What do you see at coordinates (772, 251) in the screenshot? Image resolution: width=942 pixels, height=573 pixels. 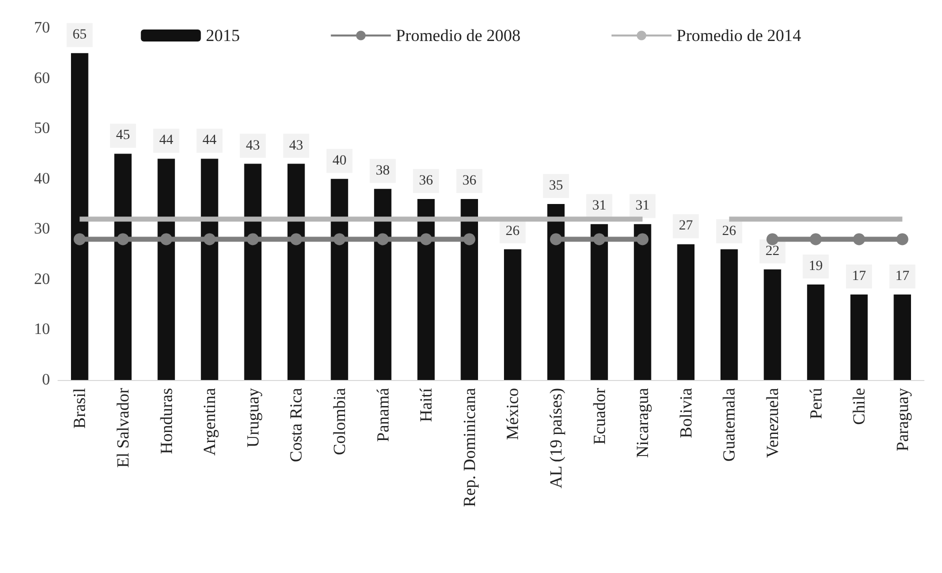 I see `data-label: 22` at bounding box center [772, 251].